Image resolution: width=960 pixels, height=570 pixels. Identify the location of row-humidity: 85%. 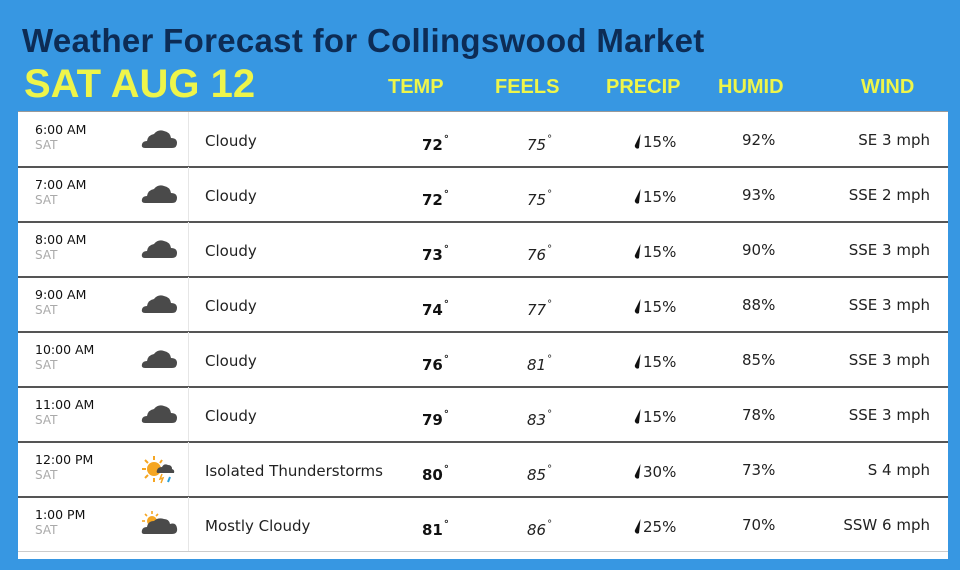
(759, 360).